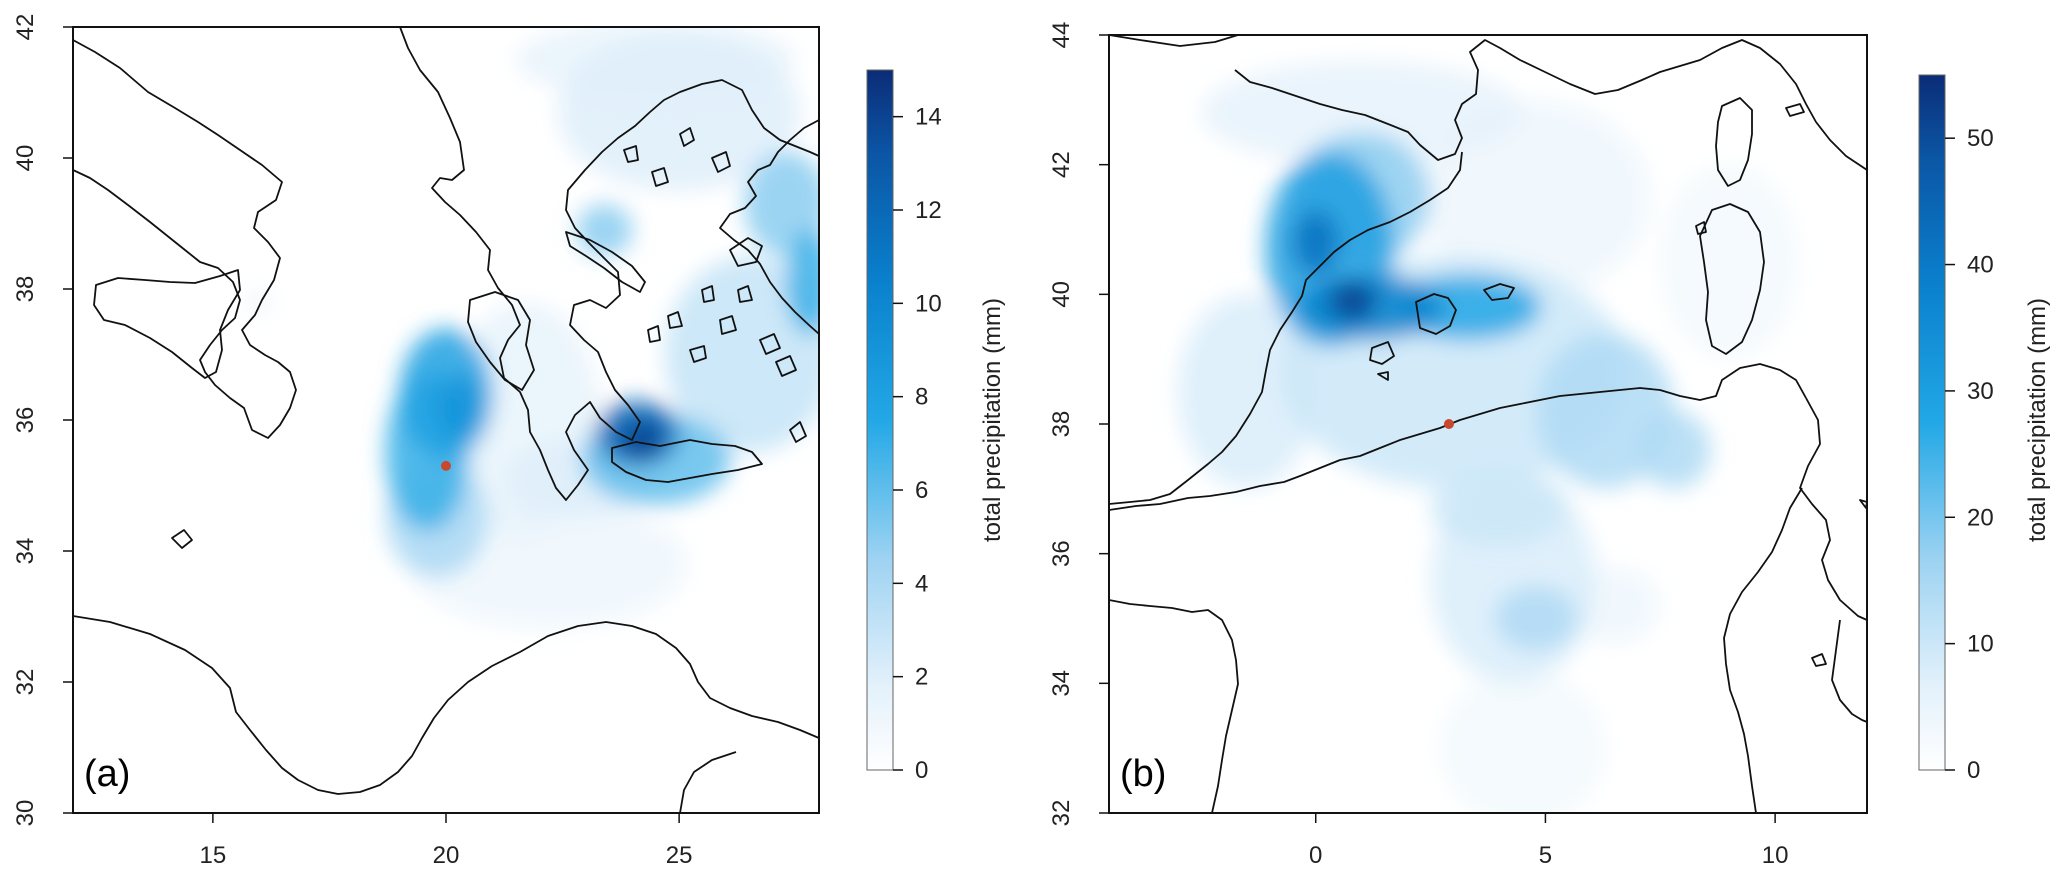  Describe the element at coordinates (1061, 294) in the screenshot. I see `y-tick-label-b-4: 40` at that location.